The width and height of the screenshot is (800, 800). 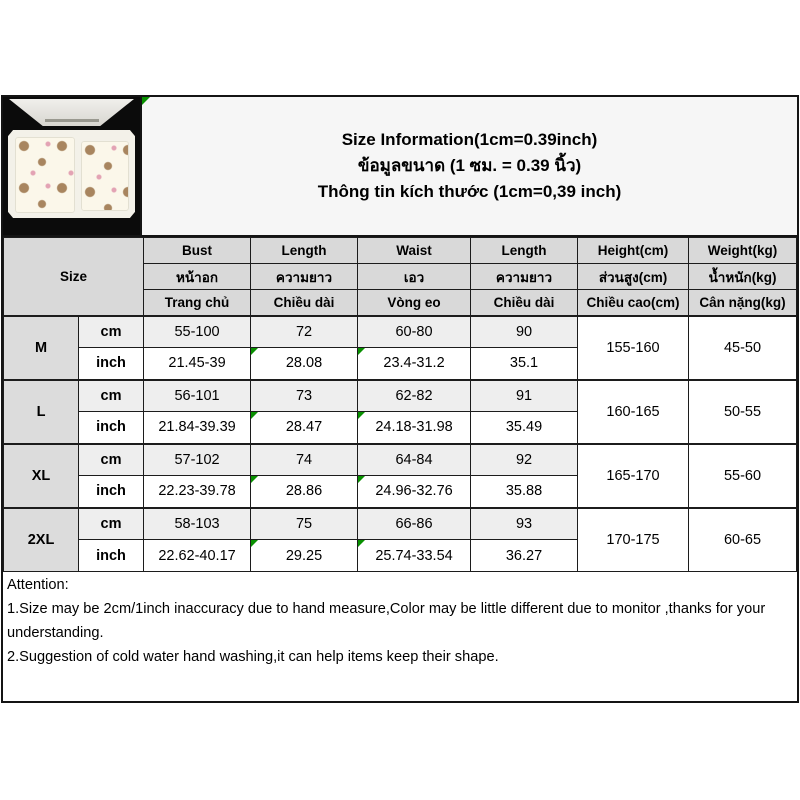 I want to click on value-cell: 36.27, so click(x=524, y=555).